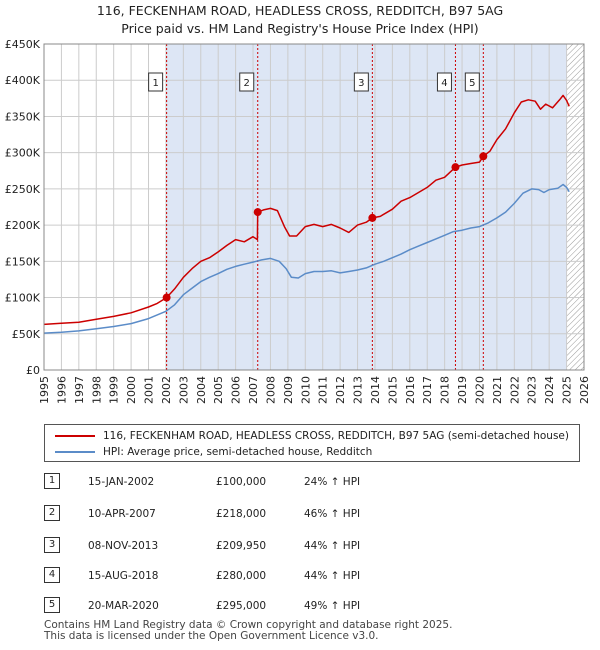 This screenshot has height=650, width=600. What do you see at coordinates (123, 606) in the screenshot?
I see `sale-date: 20-MAR-2020` at bounding box center [123, 606].